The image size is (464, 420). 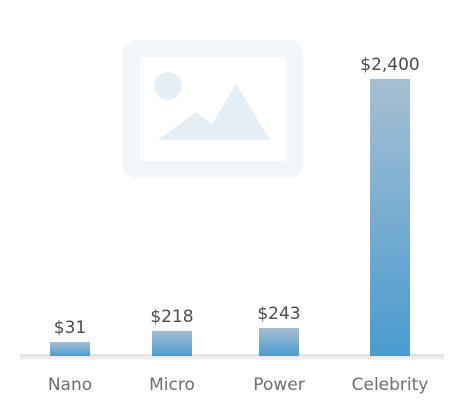 What do you see at coordinates (70, 328) in the screenshot?
I see `value-label-nano: $31` at bounding box center [70, 328].